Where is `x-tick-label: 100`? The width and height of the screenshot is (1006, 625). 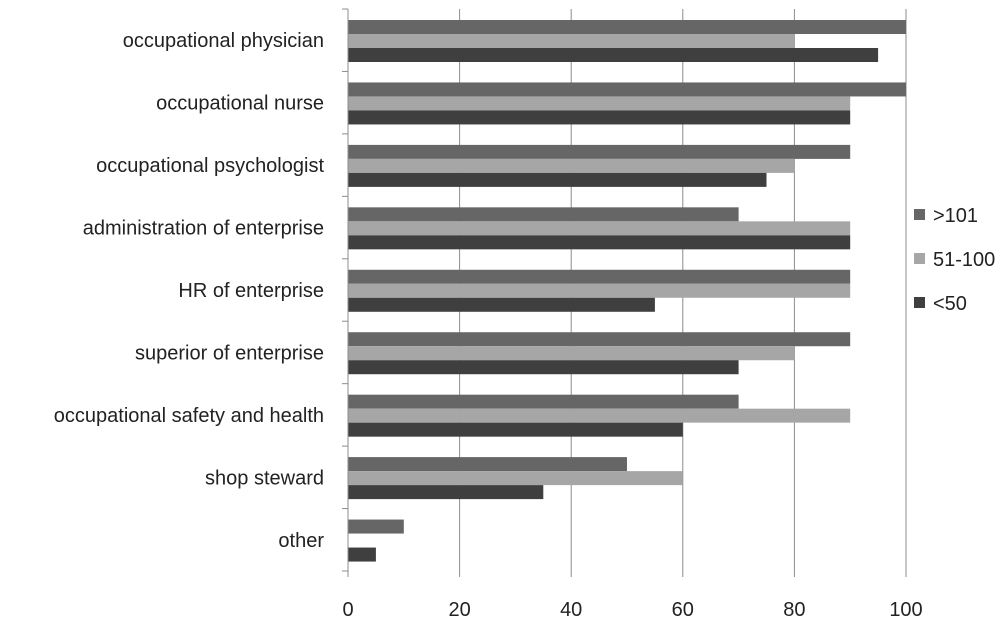 x-tick-label: 100 is located at coordinates (905, 610).